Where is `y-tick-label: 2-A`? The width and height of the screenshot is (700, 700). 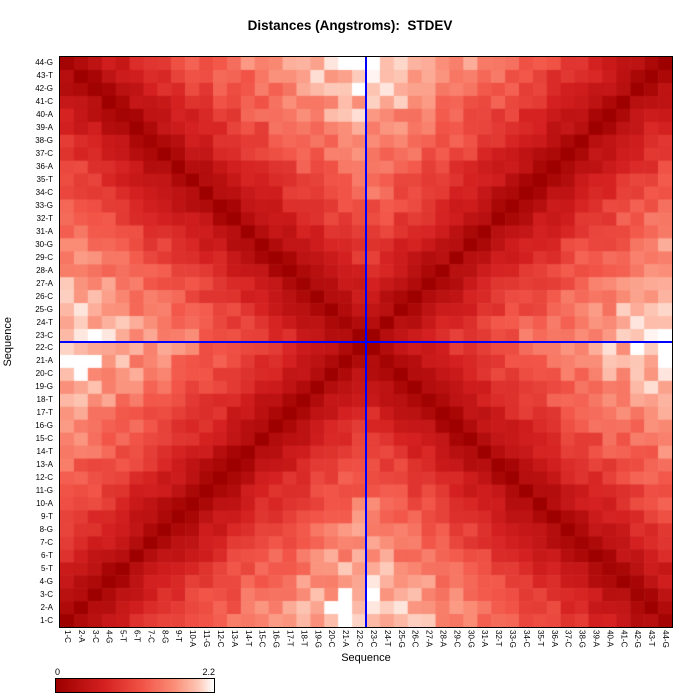 y-tick-label: 2-A is located at coordinates (46, 607).